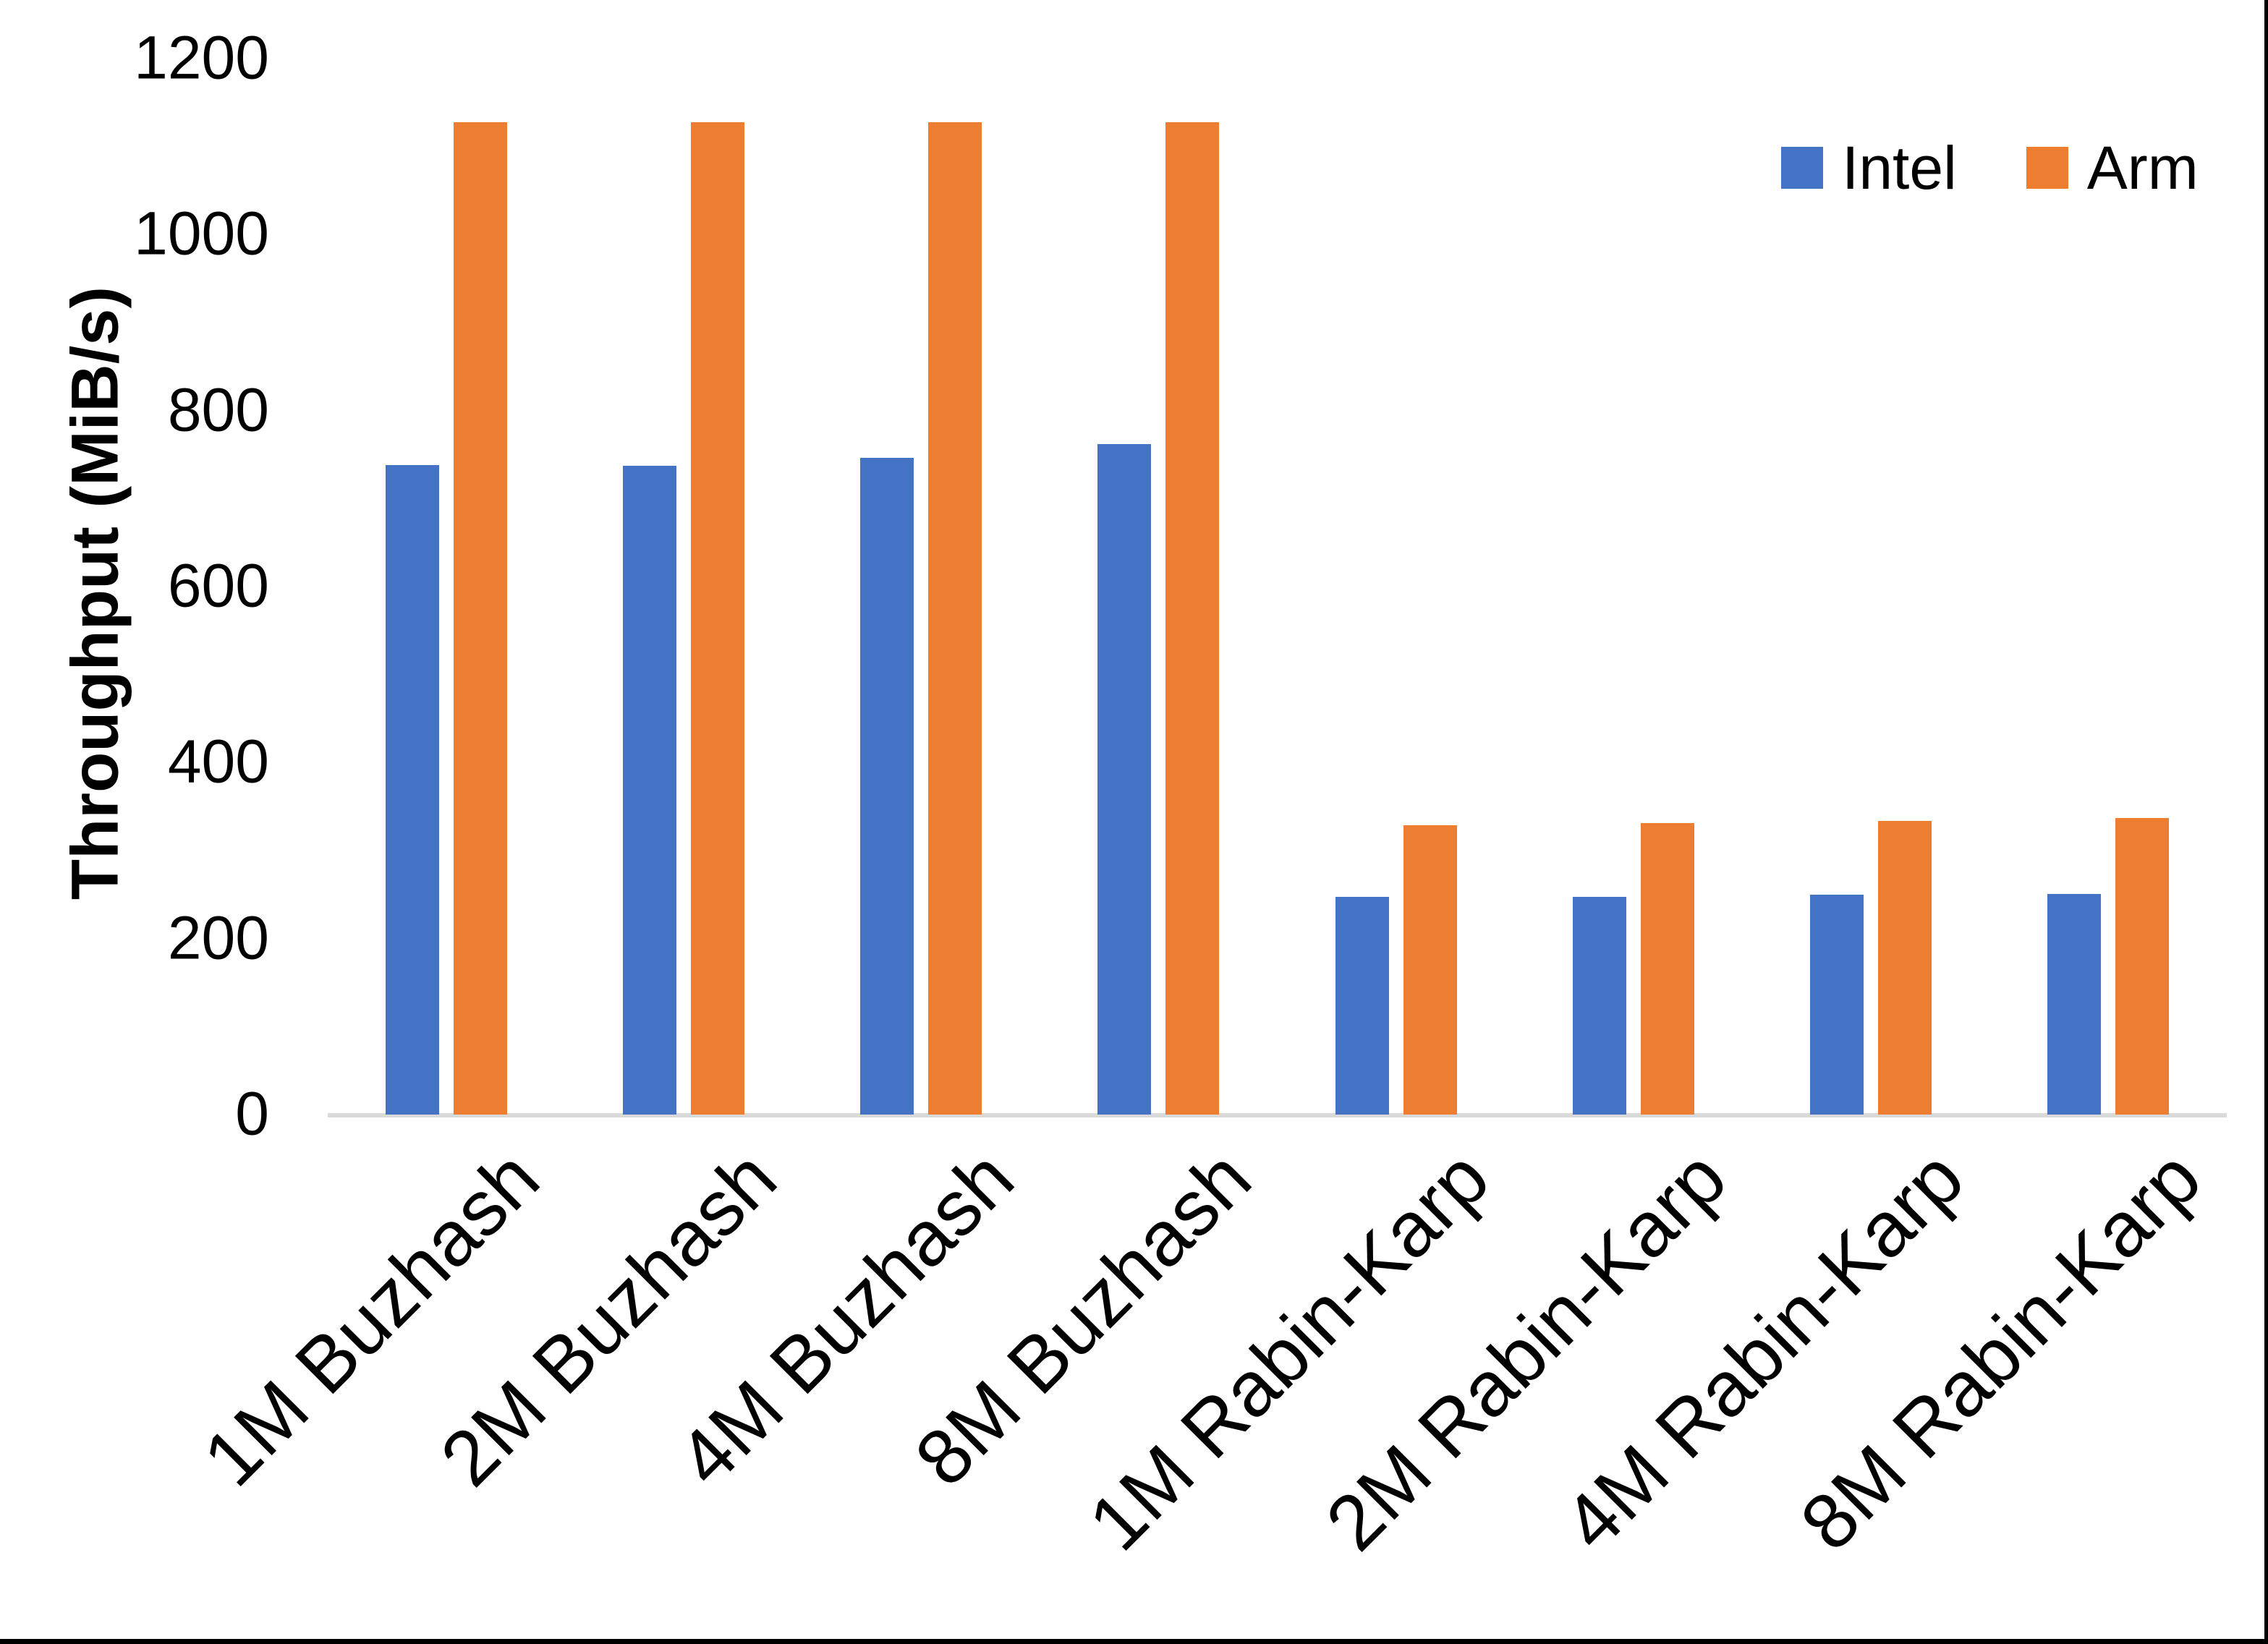 This screenshot has width=2268, height=1644. Describe the element at coordinates (955, 618) in the screenshot. I see `bar-arm-4m-buzhash` at that location.